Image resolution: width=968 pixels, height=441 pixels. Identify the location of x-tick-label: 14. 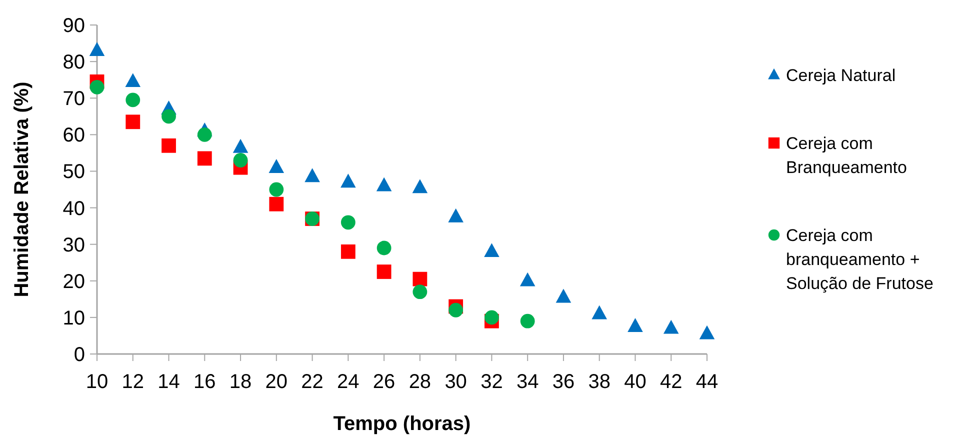
(169, 382).